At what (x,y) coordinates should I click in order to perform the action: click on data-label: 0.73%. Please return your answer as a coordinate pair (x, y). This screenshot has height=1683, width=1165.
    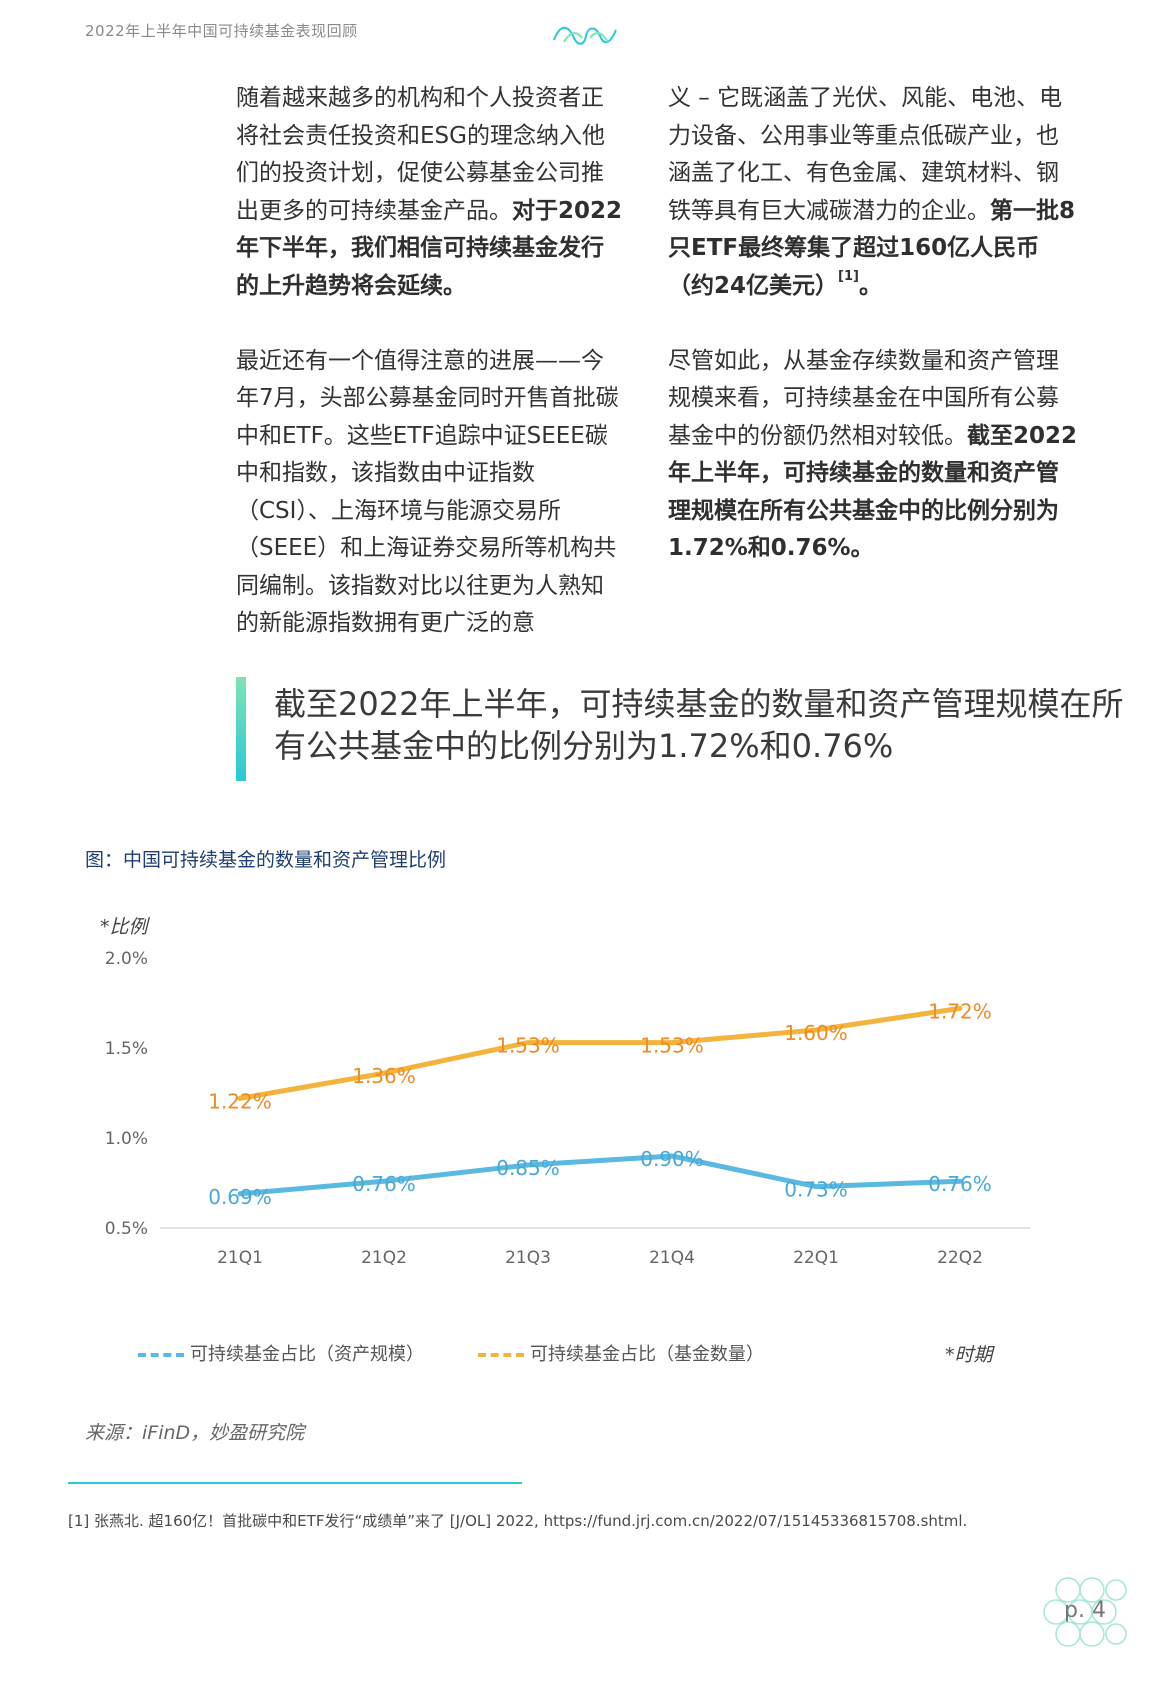
    Looking at the image, I should click on (816, 1190).